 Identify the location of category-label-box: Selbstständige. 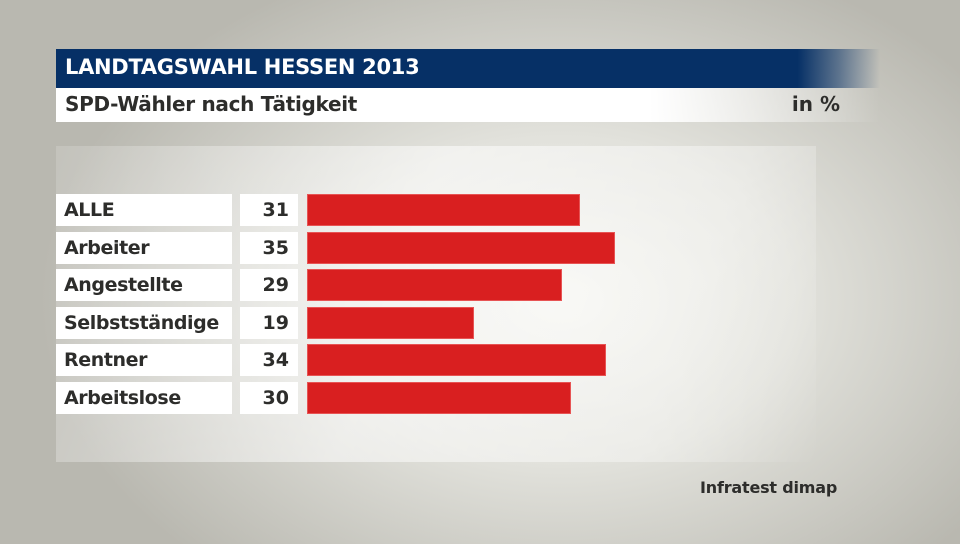
(144, 322).